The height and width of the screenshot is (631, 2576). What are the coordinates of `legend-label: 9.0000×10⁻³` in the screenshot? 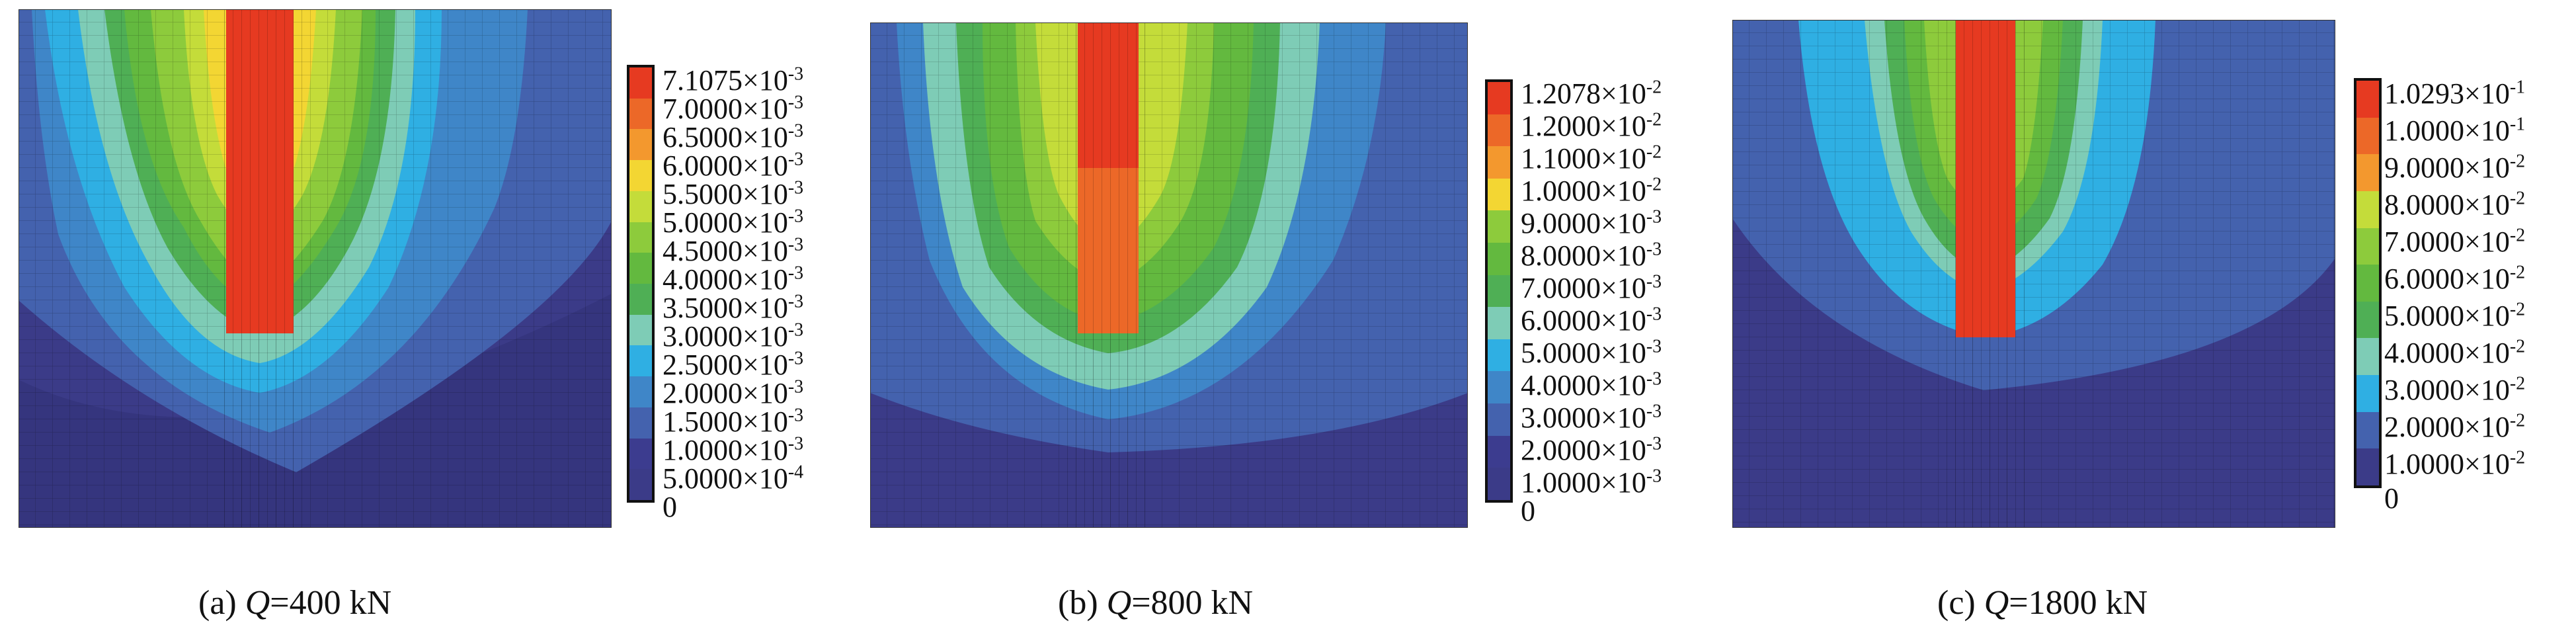 It's located at (1591, 223).